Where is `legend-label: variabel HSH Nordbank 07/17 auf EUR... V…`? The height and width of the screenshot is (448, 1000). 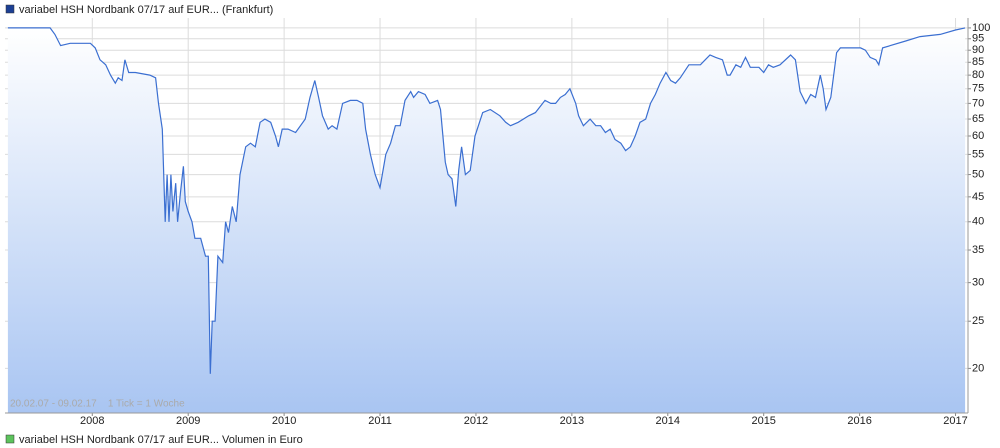
legend-label: variabel HSH Nordbank 07/17 auf EUR... V… is located at coordinates (161, 440).